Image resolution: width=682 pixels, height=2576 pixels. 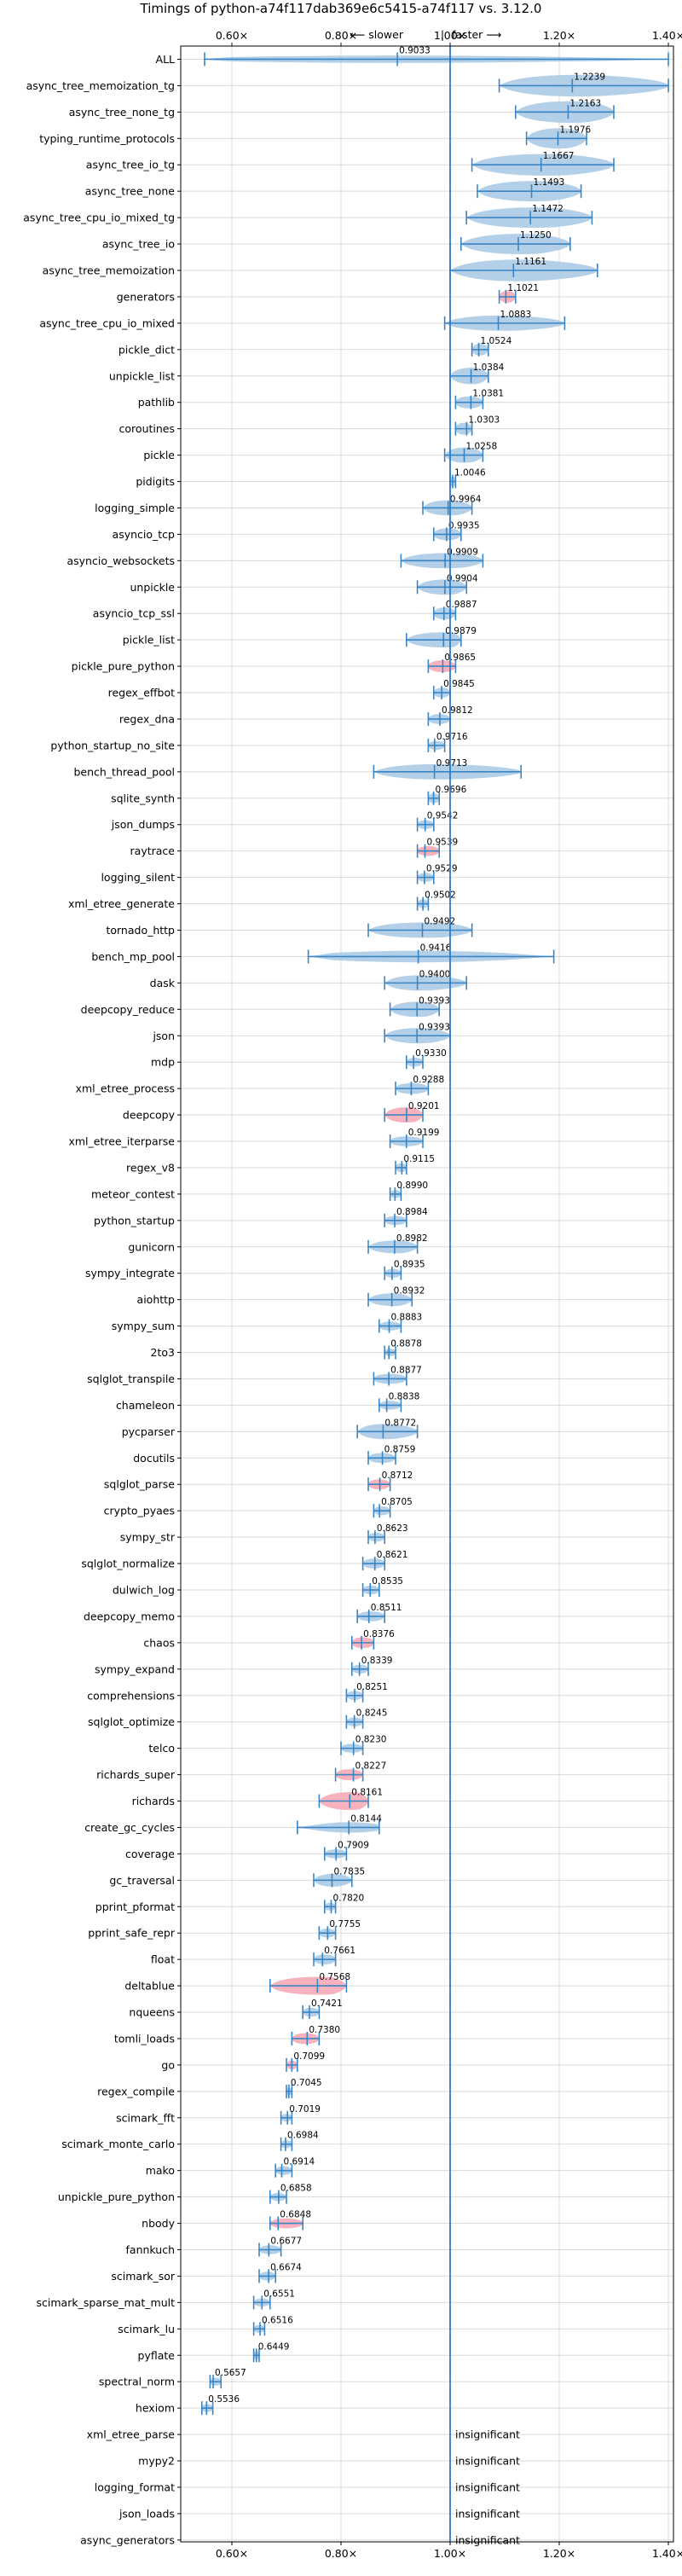 I want to click on y-tick-label: sympy_str, so click(x=148, y=1537).